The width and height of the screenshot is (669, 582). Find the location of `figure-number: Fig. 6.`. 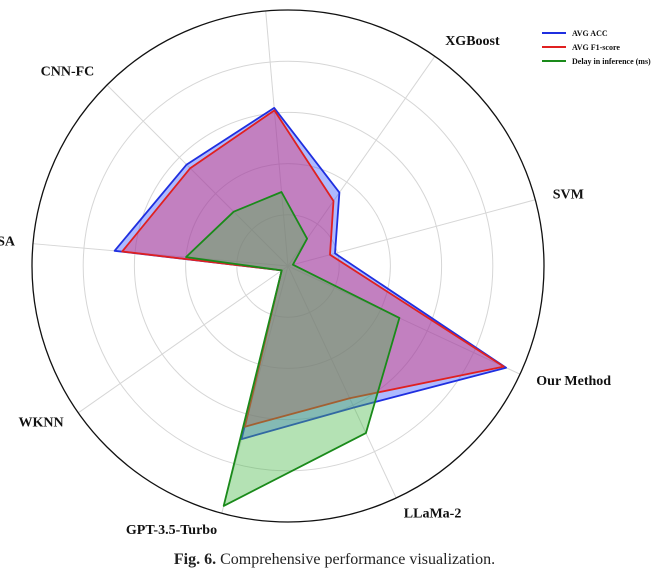

figure-number: Fig. 6. is located at coordinates (195, 559).